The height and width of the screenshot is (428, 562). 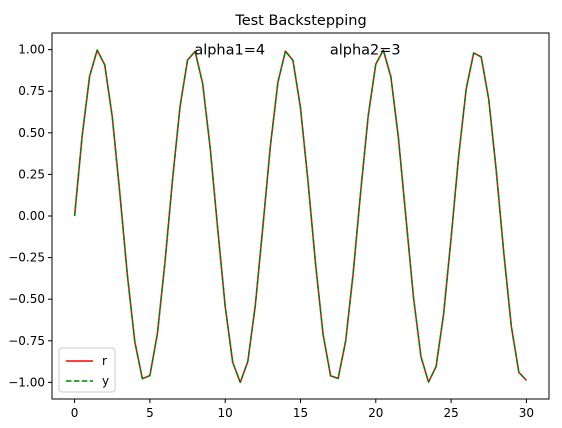 I want to click on legend: ry, so click(x=87, y=370).